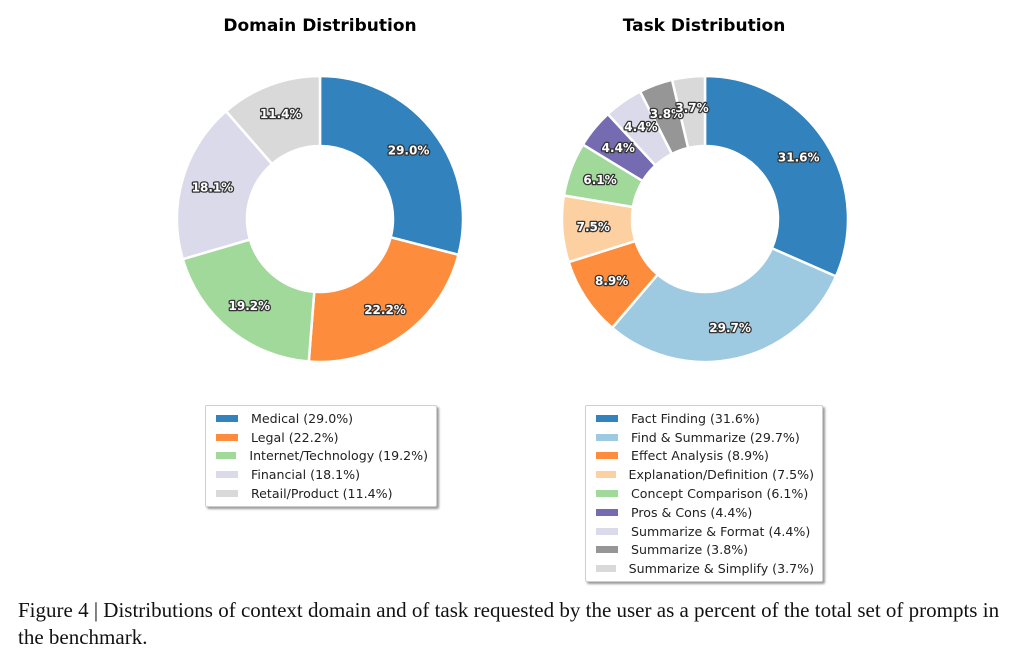 Image resolution: width=1024 pixels, height=656 pixels. I want to click on legend-label: Medical (29.0%), so click(302, 418).